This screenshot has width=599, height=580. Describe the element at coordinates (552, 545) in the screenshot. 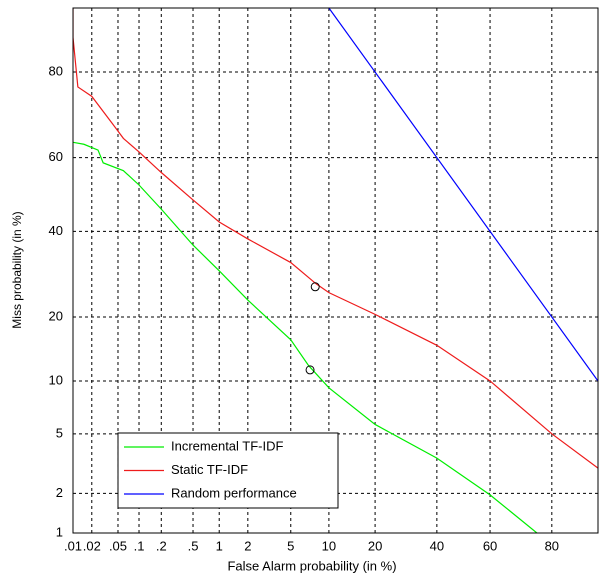

I see `x-tick-label: 80` at that location.